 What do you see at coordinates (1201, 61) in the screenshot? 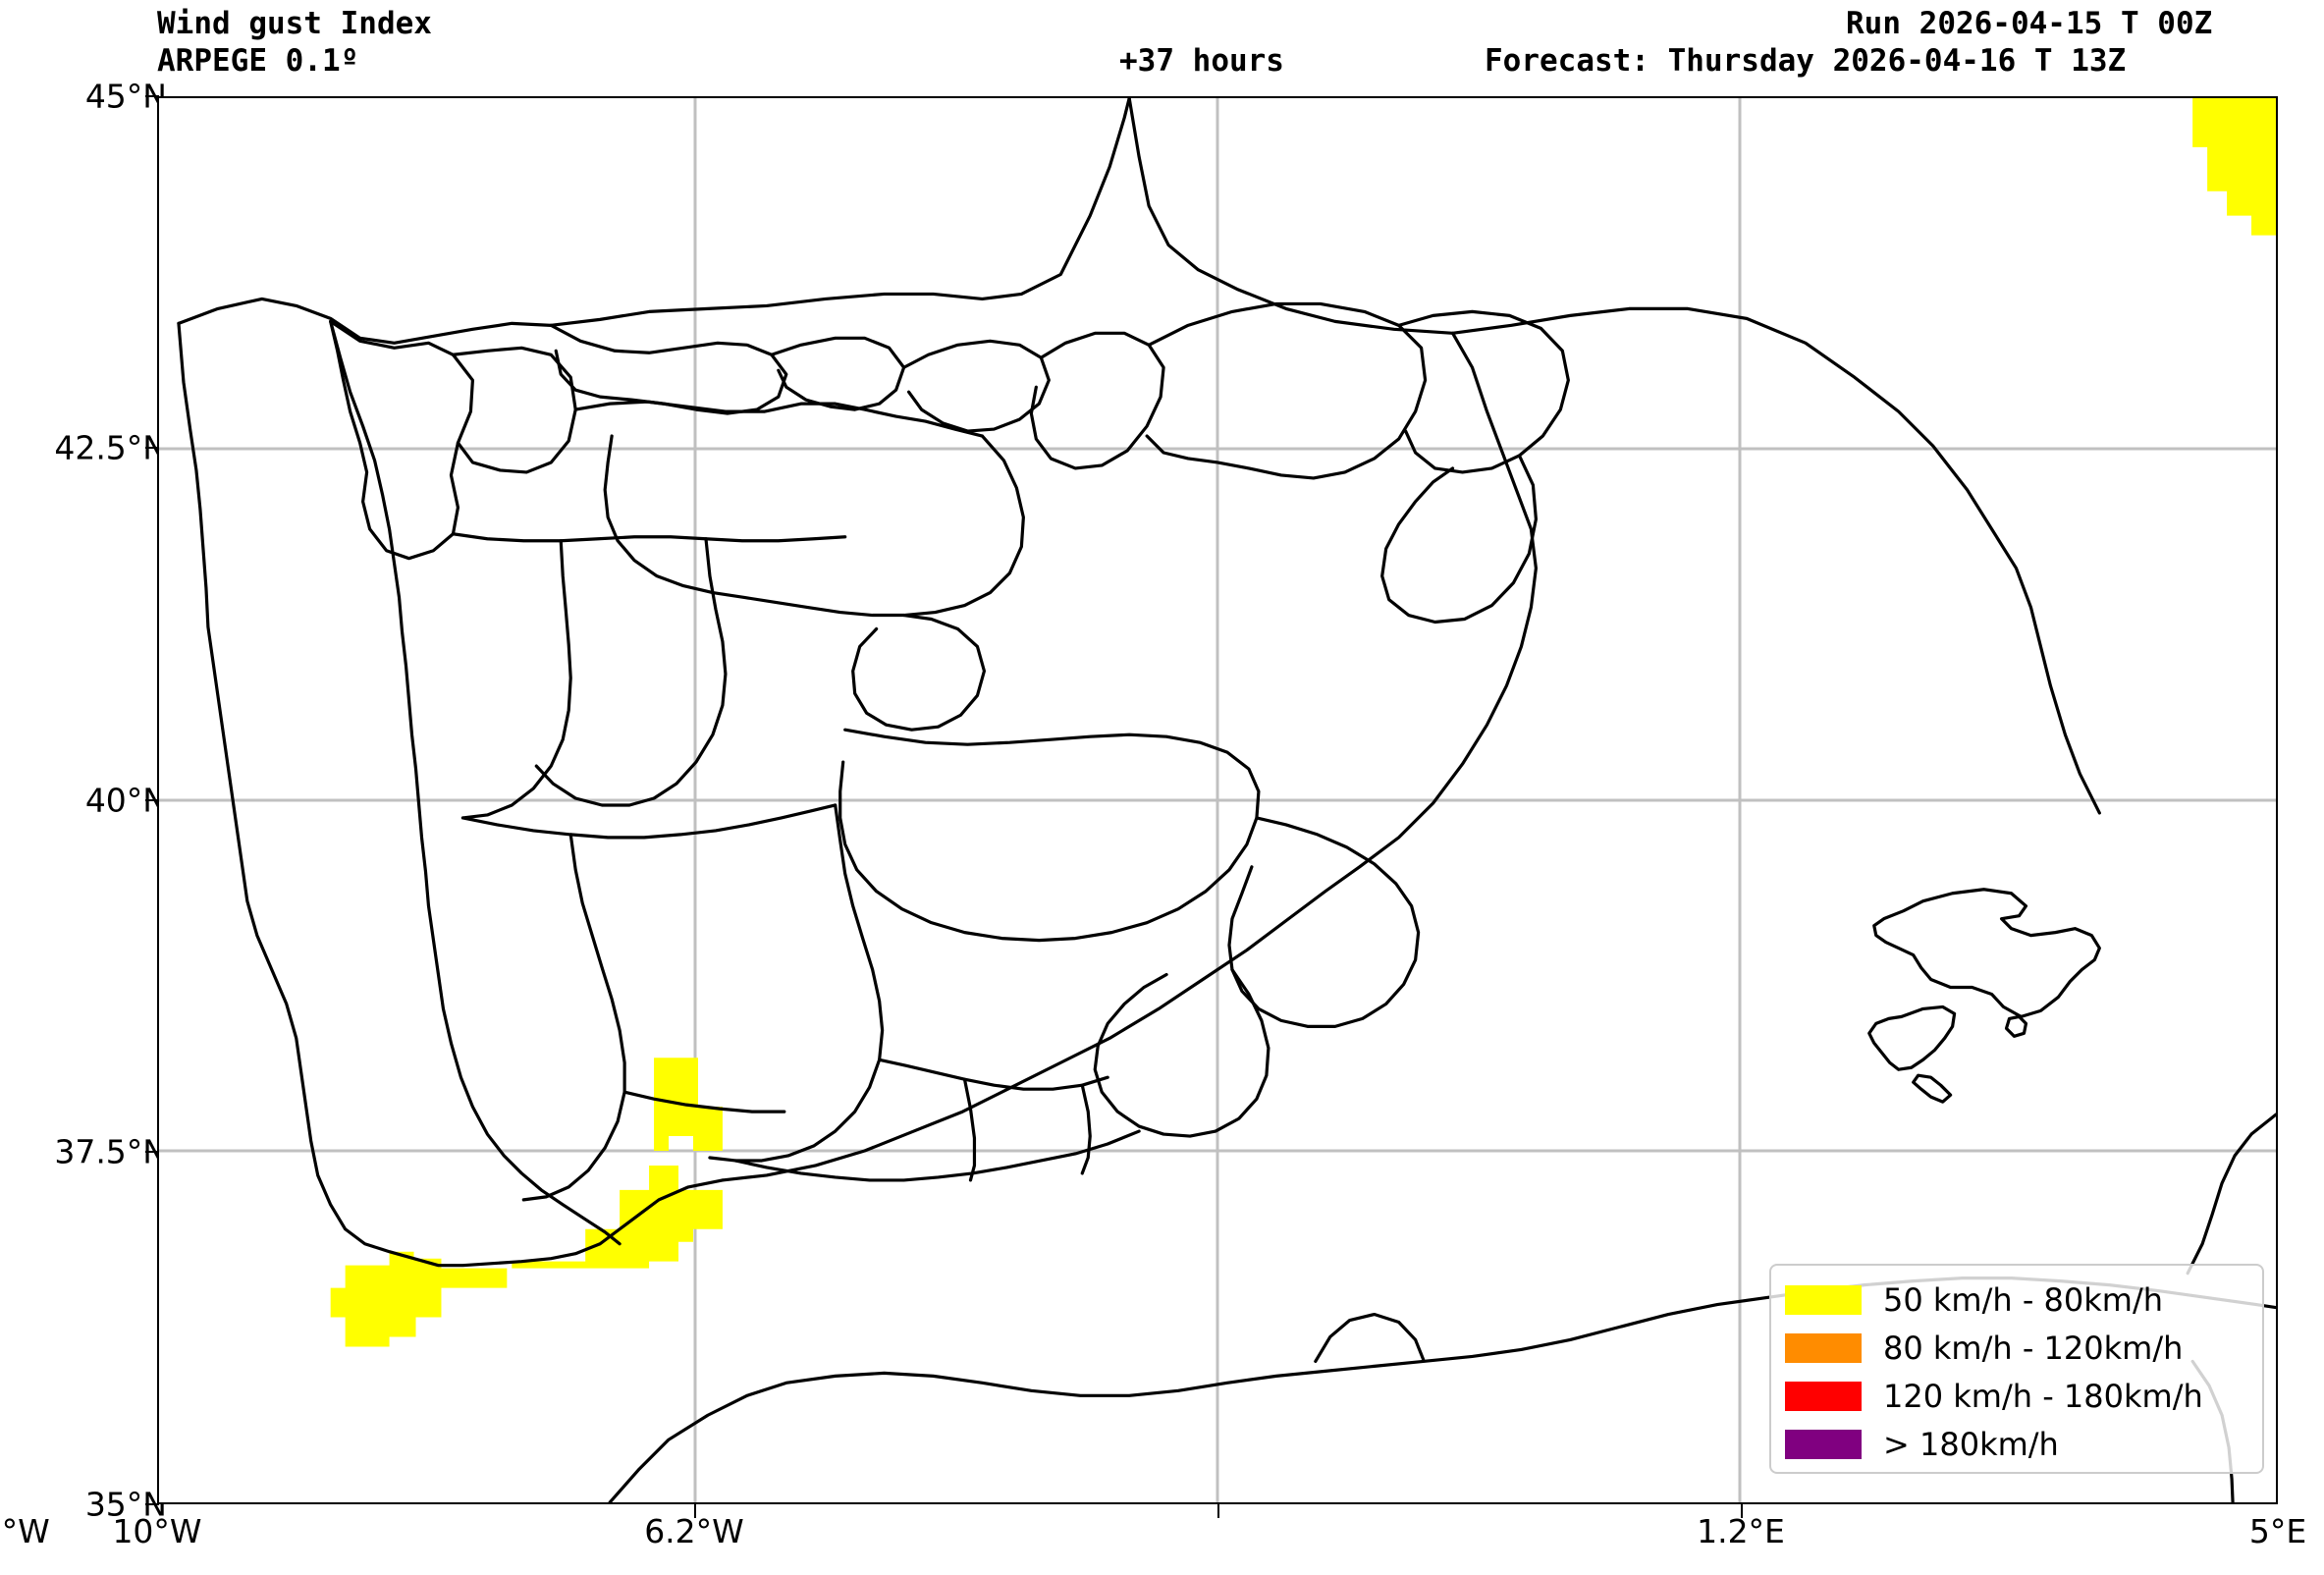
I see `lead-time-label: +37 hours` at bounding box center [1201, 61].